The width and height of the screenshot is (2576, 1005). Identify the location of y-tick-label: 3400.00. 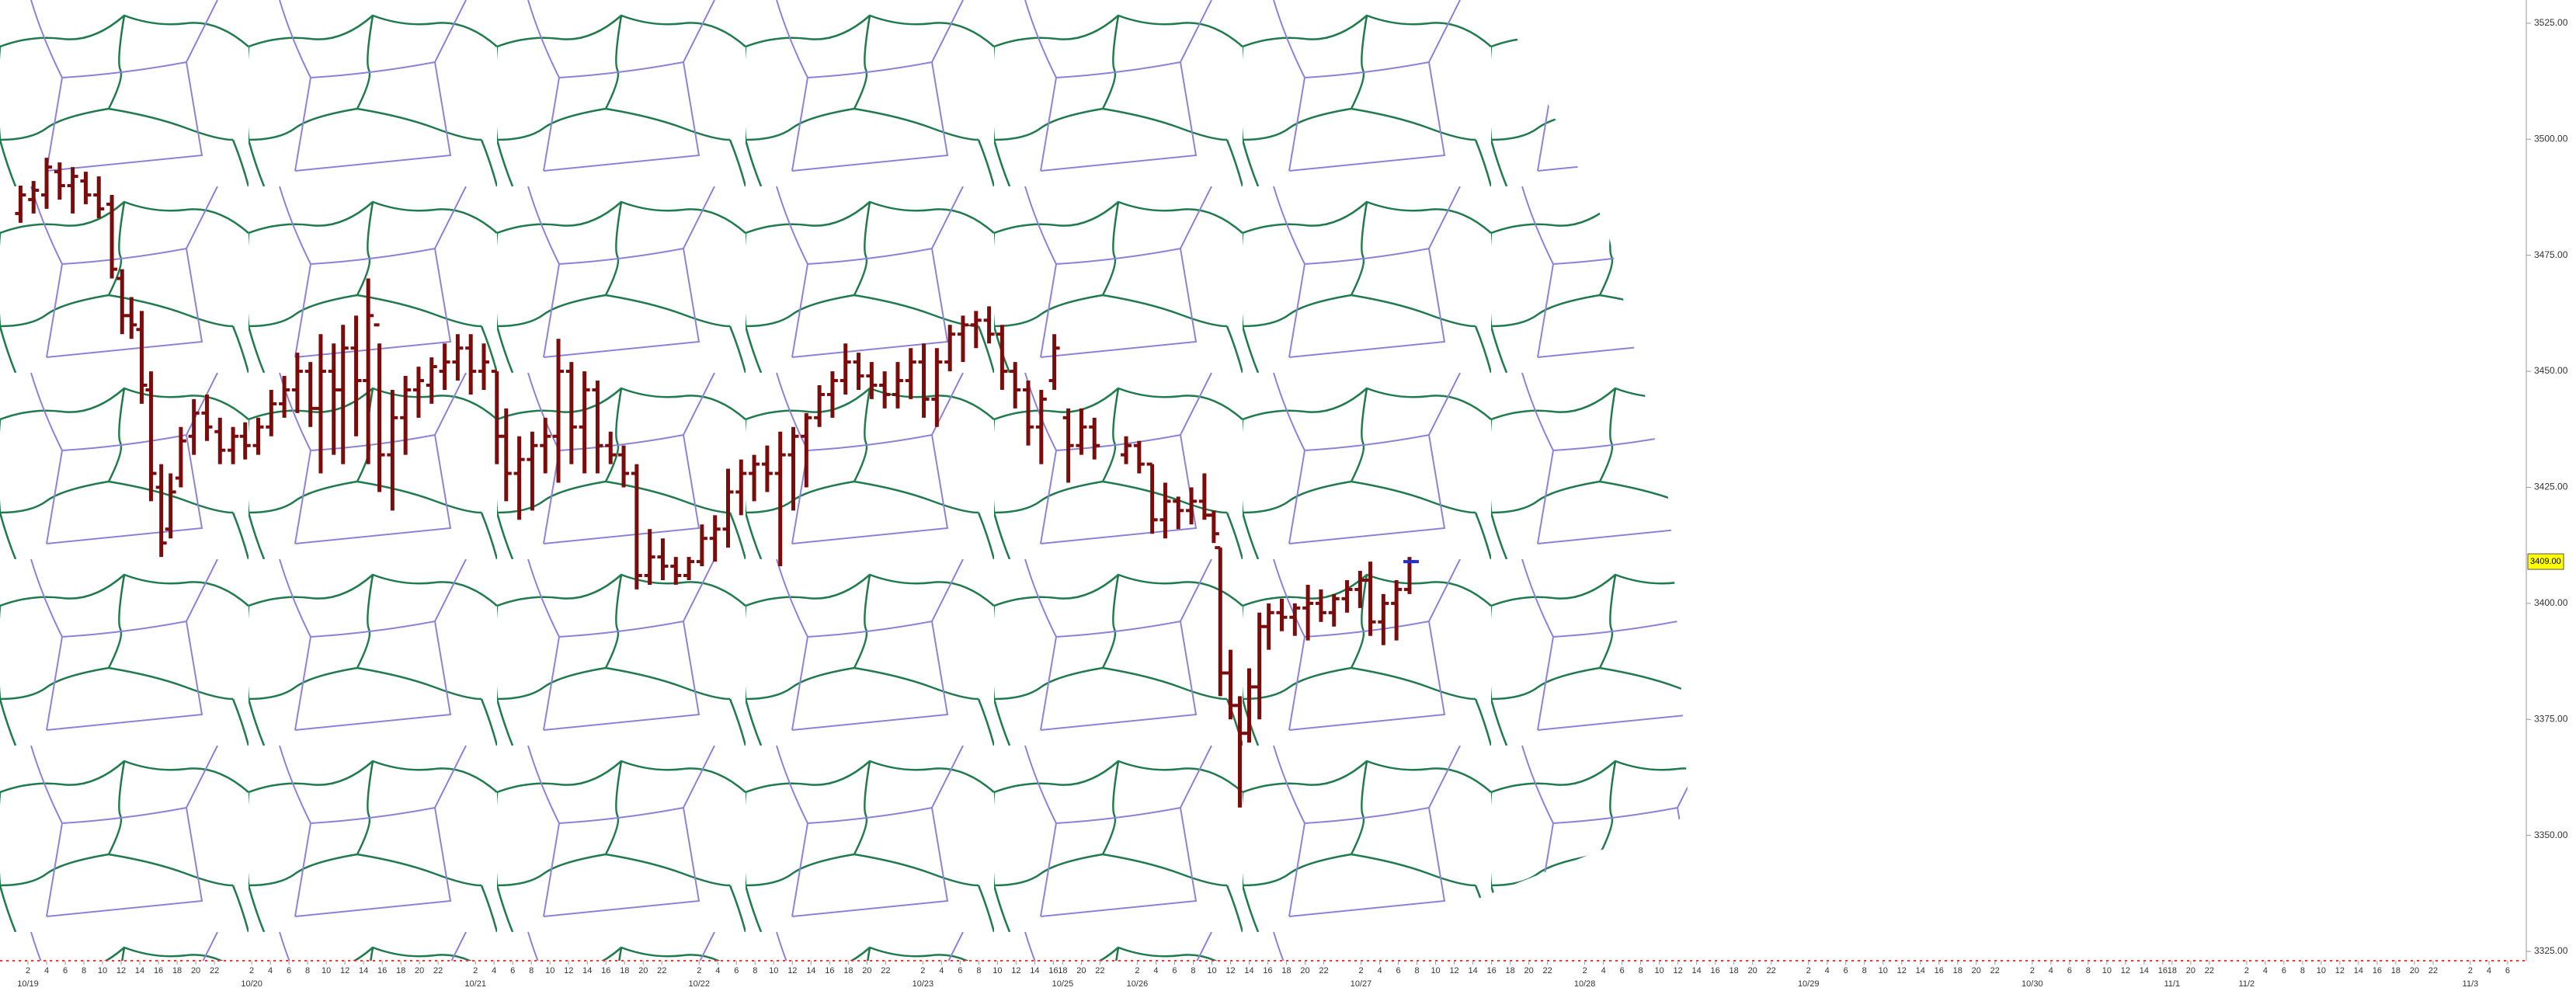
(2551, 602).